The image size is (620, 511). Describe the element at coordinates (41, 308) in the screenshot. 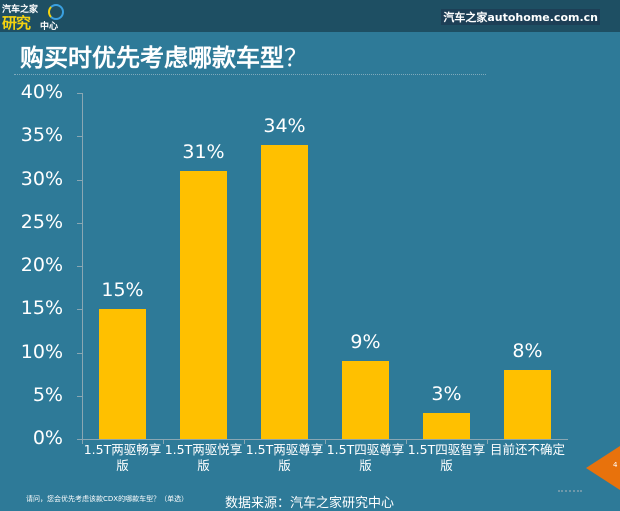

I see `y-tick-label: 15%` at that location.